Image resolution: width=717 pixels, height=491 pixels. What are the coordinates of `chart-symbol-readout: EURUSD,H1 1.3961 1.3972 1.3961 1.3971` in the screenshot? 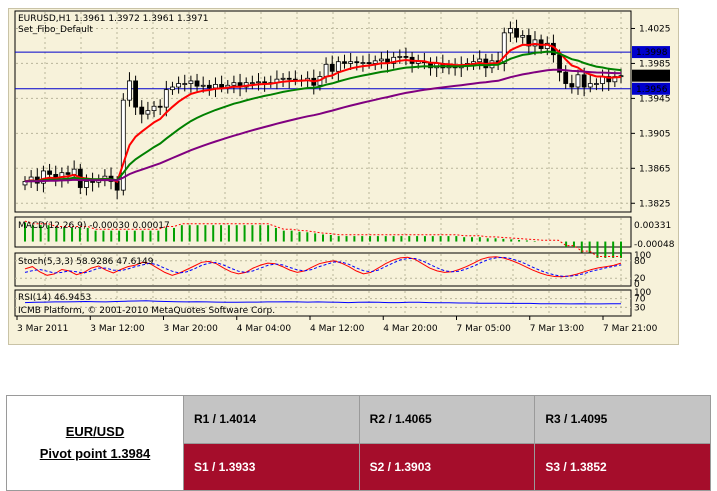 It's located at (113, 19).